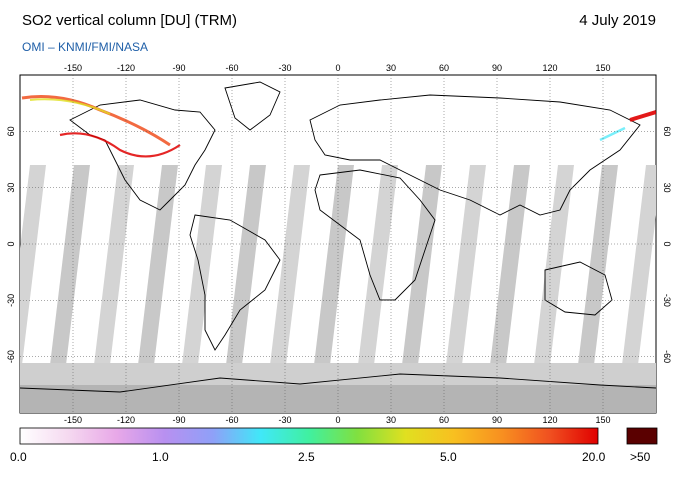  I want to click on colorbar-overflow-label: >50, so click(640, 457).